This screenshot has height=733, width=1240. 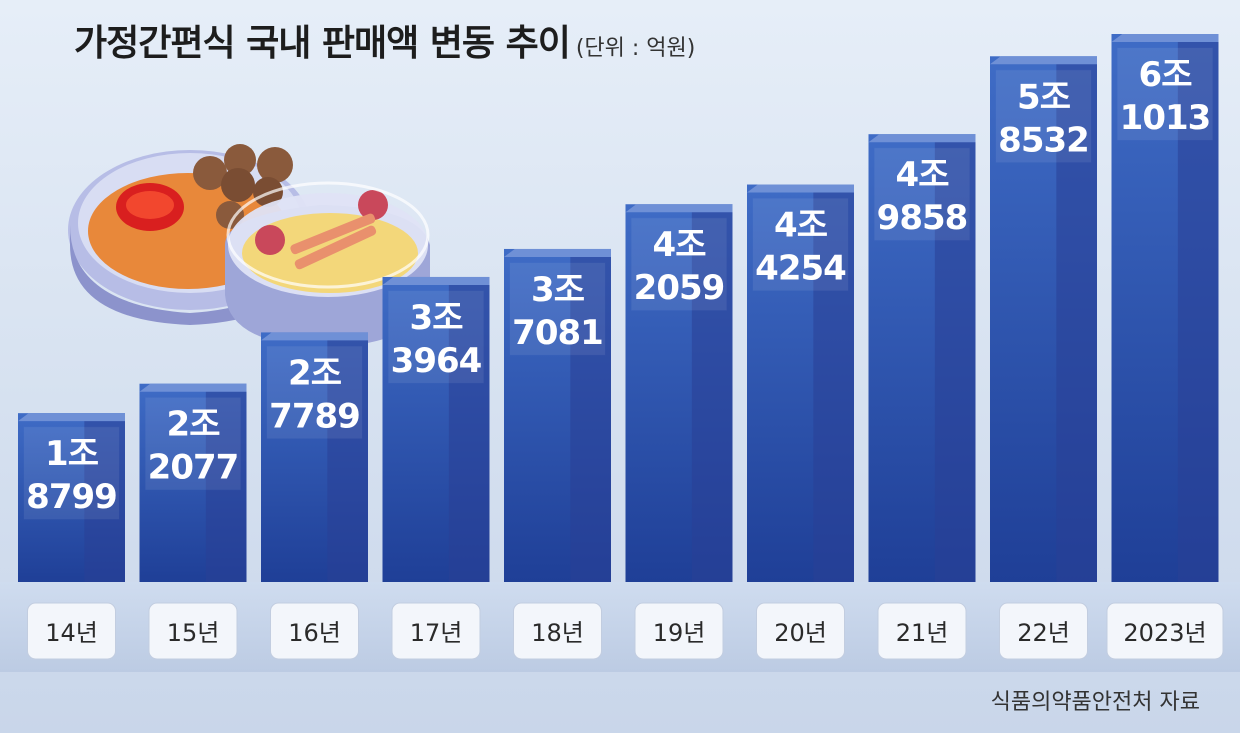 What do you see at coordinates (1095, 702) in the screenshot?
I see `source-note: 식품의약품안전처 자료` at bounding box center [1095, 702].